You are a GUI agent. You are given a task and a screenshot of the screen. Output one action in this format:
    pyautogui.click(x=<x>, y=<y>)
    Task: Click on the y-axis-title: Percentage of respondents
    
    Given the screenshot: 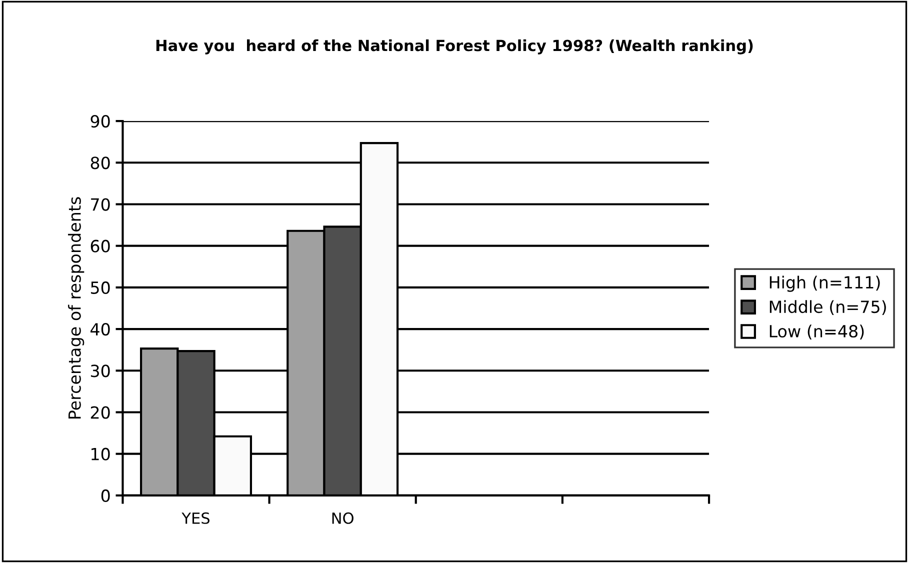 What is the action you would take?
    pyautogui.click(x=76, y=307)
    